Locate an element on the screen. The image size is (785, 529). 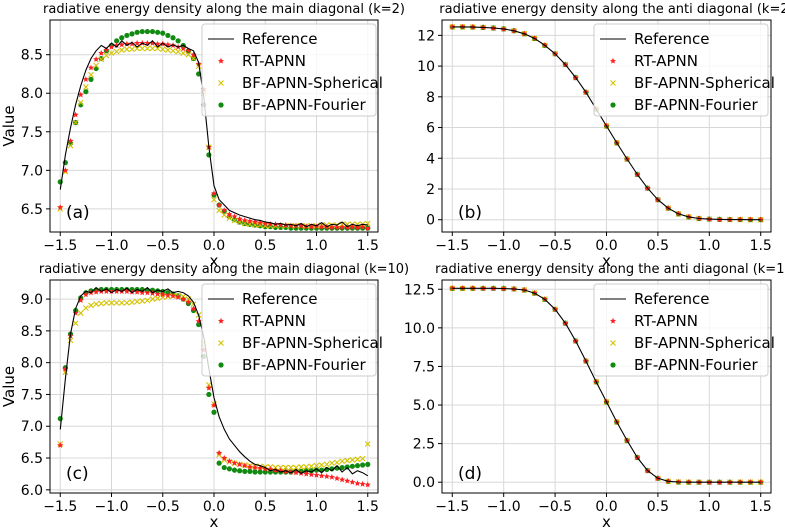
x-axis-label: x is located at coordinates (214, 521).